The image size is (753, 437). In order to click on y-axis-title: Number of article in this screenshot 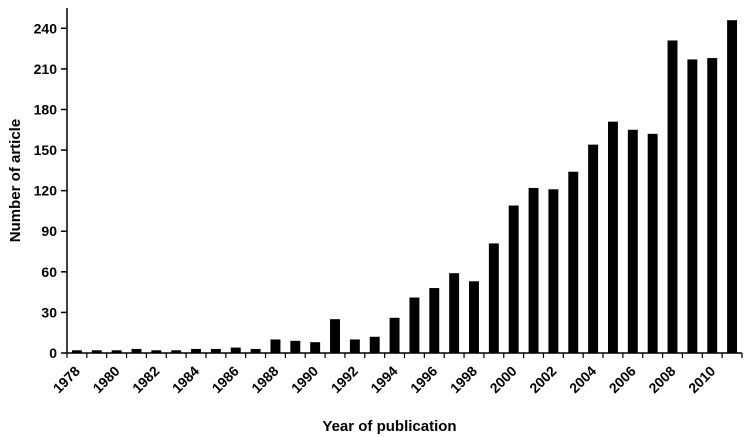, I will do `click(15, 180)`.